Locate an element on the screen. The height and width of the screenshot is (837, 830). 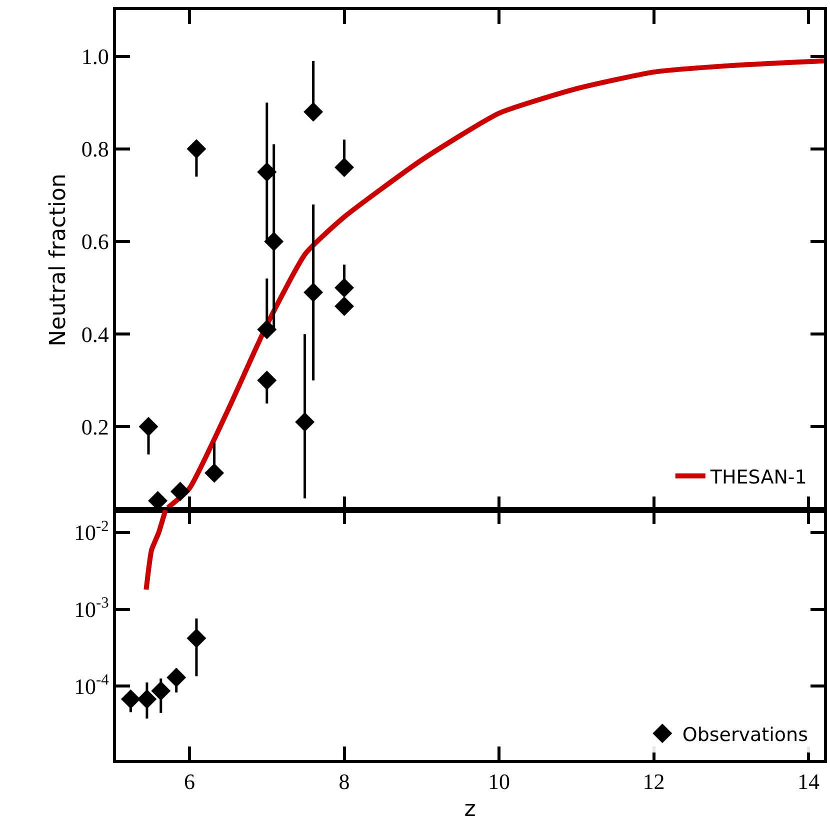
y-tick-label: 0.2 is located at coordinates (95, 427).